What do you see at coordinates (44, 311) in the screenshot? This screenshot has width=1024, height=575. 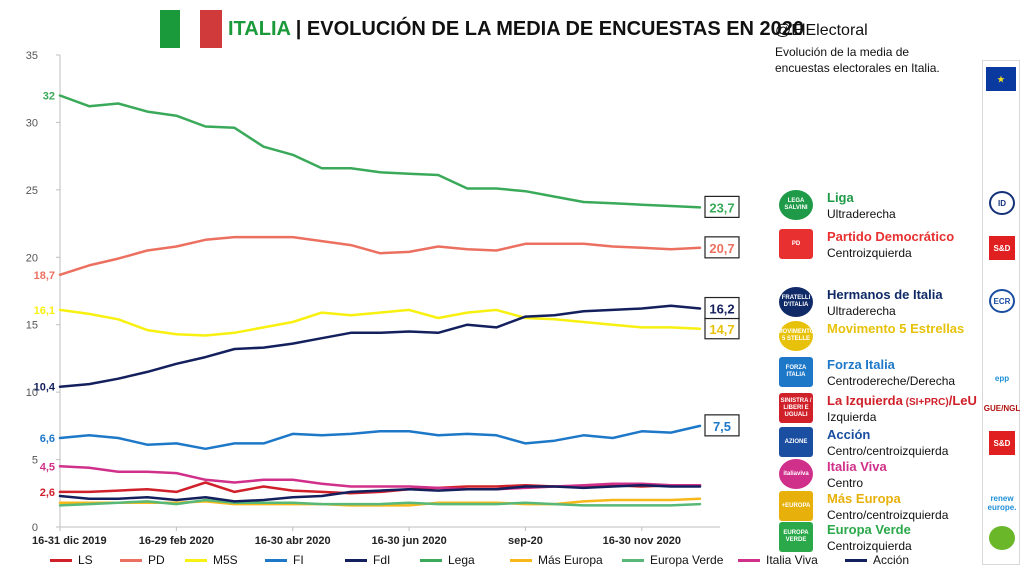 I see `series-start-label: 16,1` at bounding box center [44, 311].